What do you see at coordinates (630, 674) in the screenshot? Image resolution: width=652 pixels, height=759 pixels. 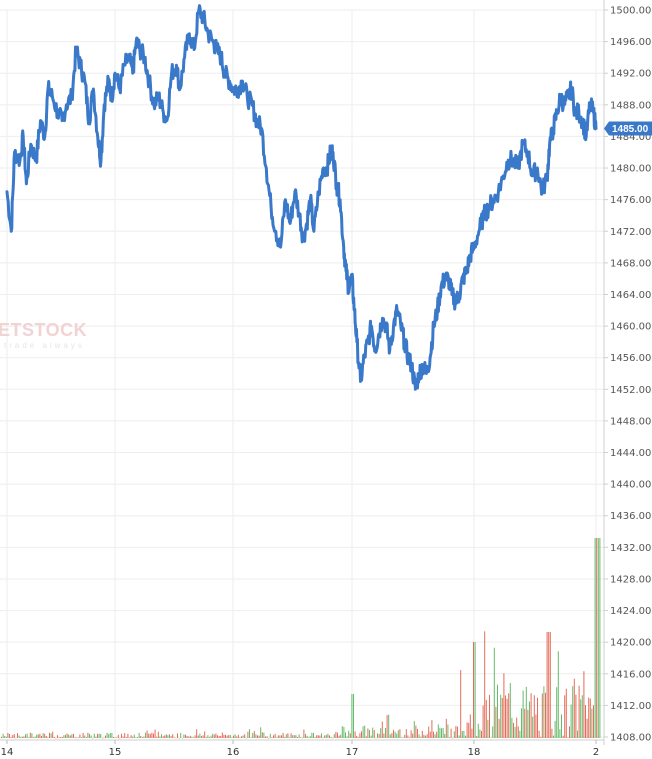 I see `price-tick-label: 1416.00` at bounding box center [630, 674].